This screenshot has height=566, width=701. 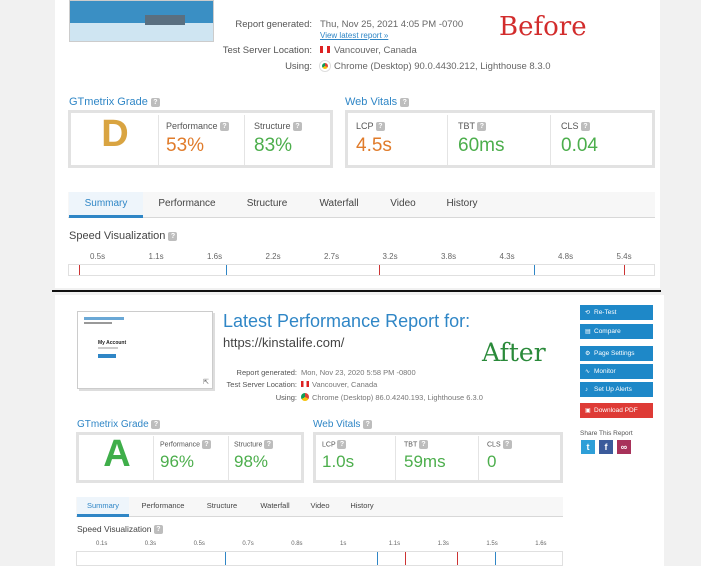 I want to click on section-divider, so click(x=356, y=291).